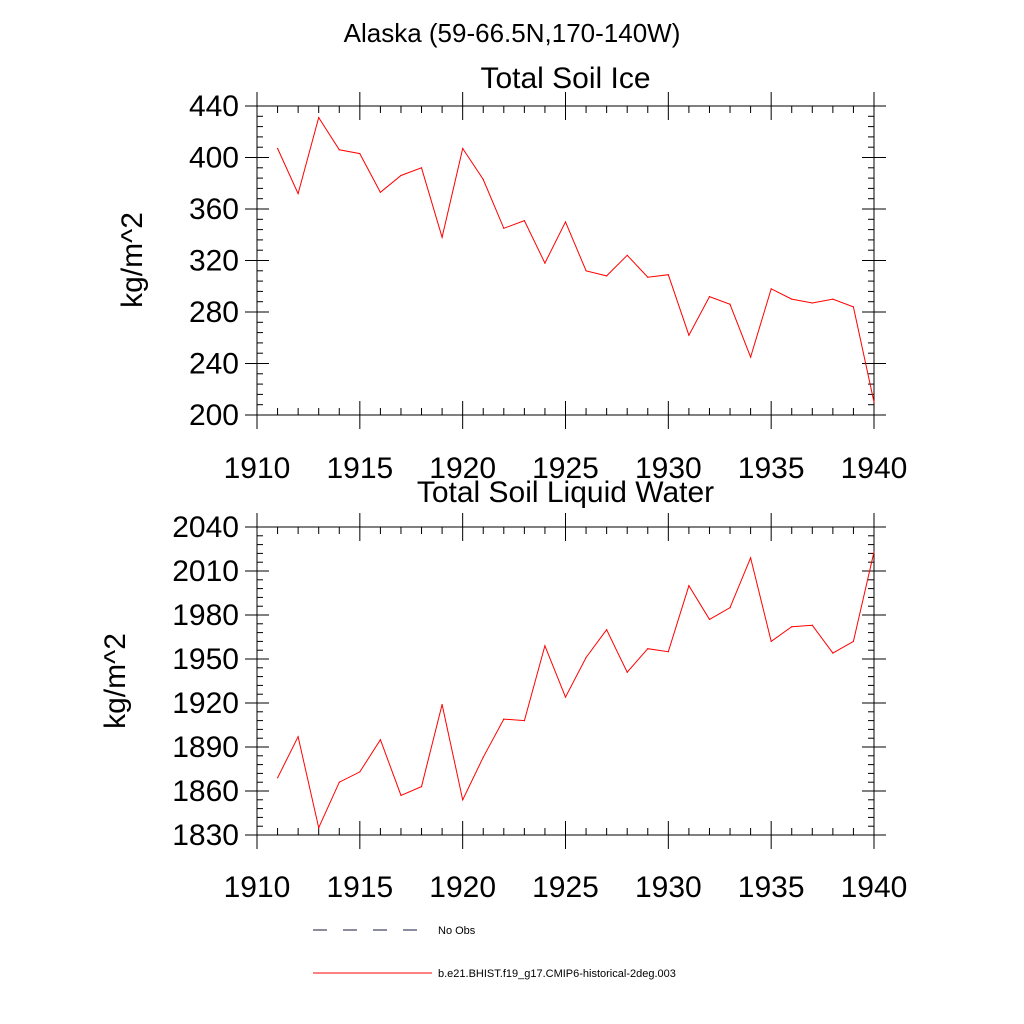  What do you see at coordinates (205, 791) in the screenshot?
I see `y-tick-label: 1860` at bounding box center [205, 791].